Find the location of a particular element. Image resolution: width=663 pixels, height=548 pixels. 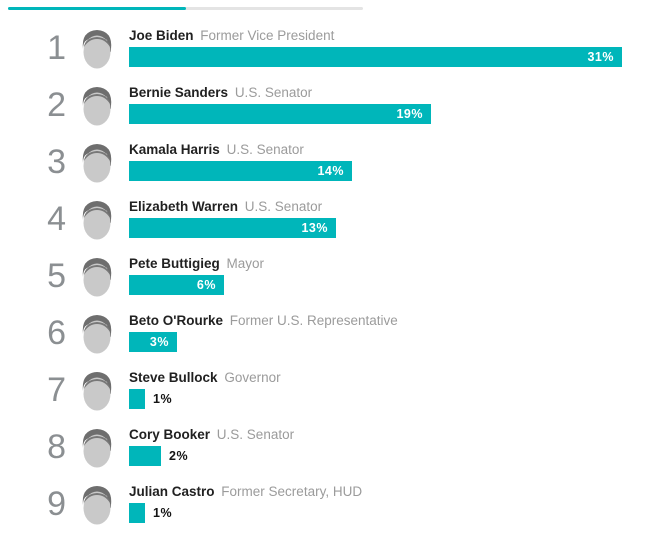

poll-percent-label: 31% is located at coordinates (600, 57).